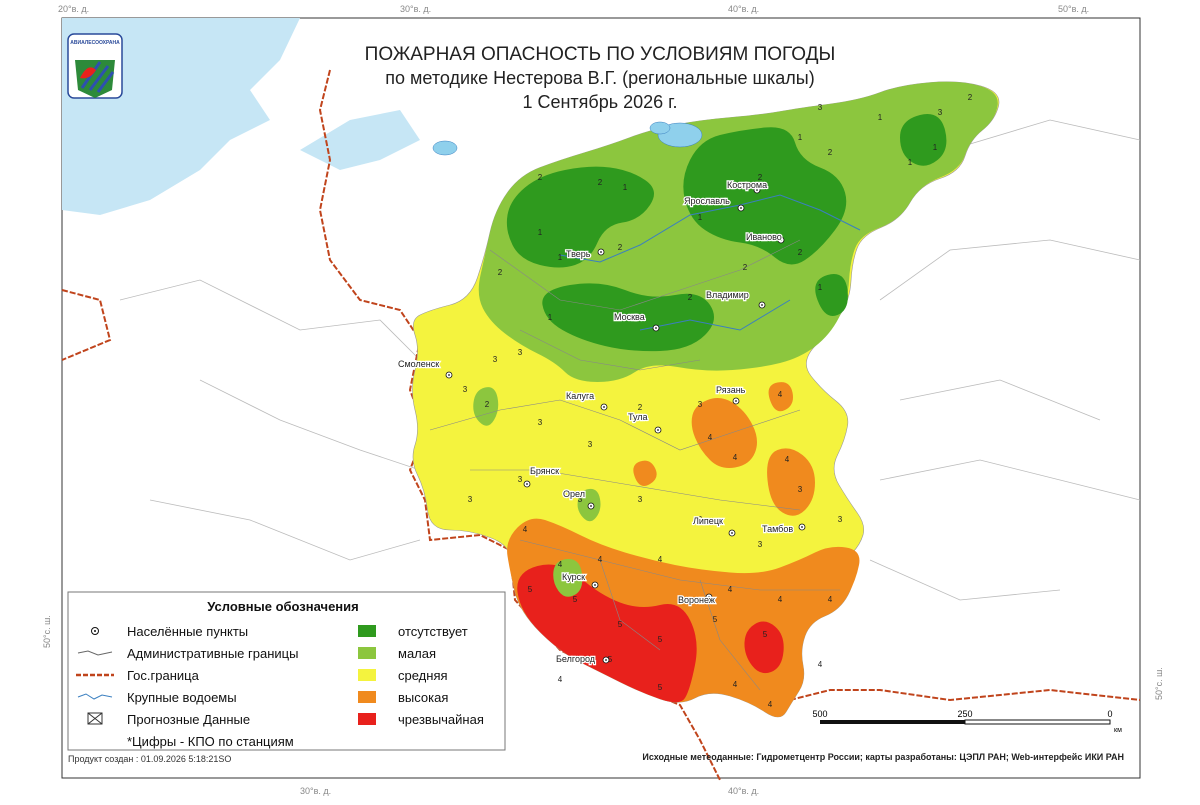 The width and height of the screenshot is (1200, 805). Describe the element at coordinates (764, 237) in the screenshot. I see `city-label: Иваново` at that location.